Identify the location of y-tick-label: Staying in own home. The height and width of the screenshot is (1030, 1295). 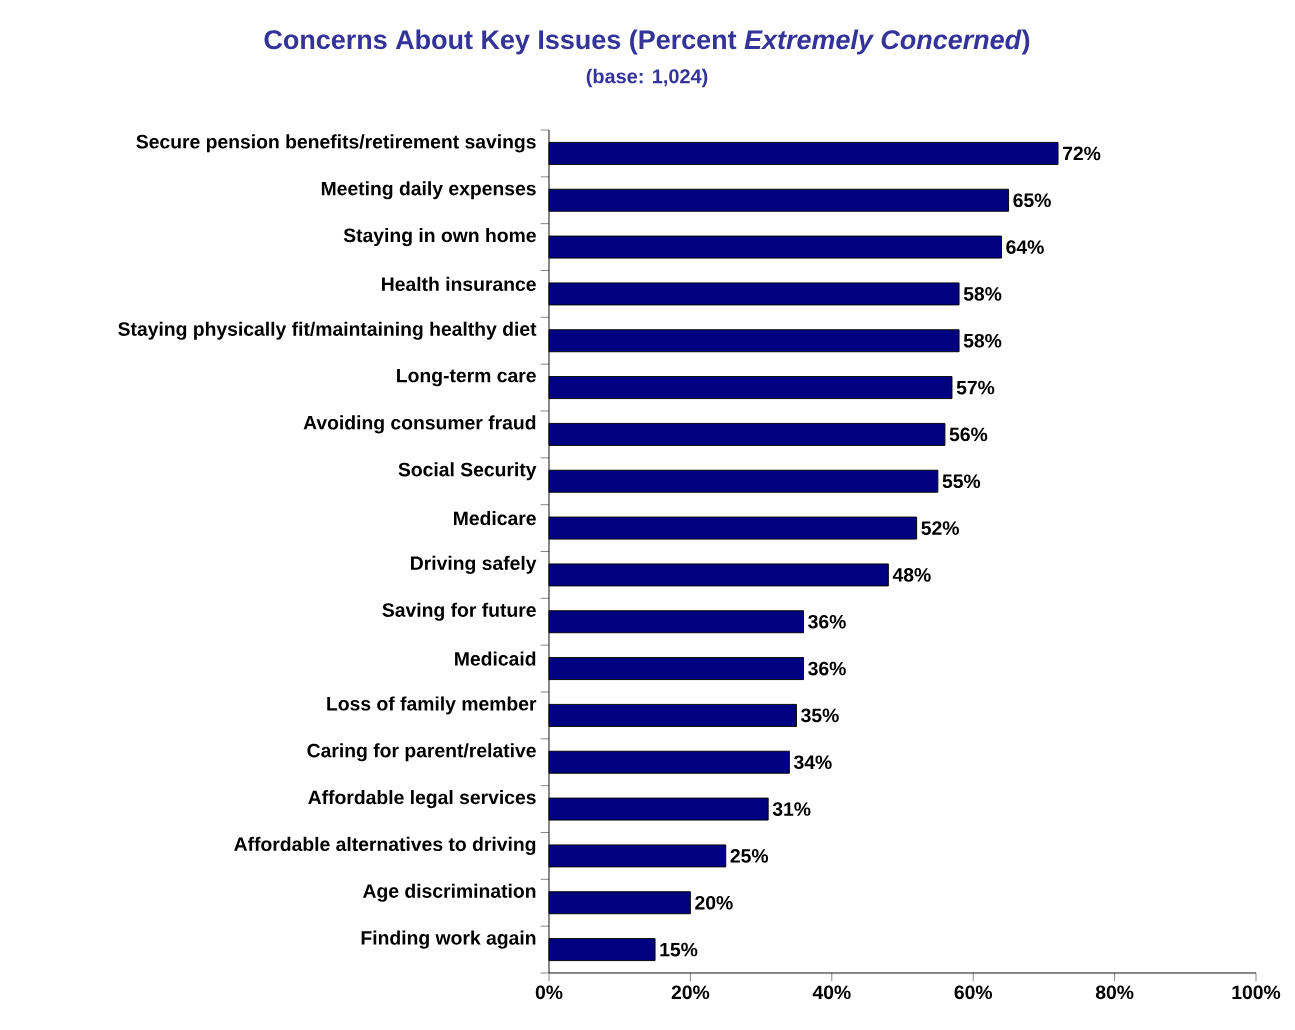
(439, 237).